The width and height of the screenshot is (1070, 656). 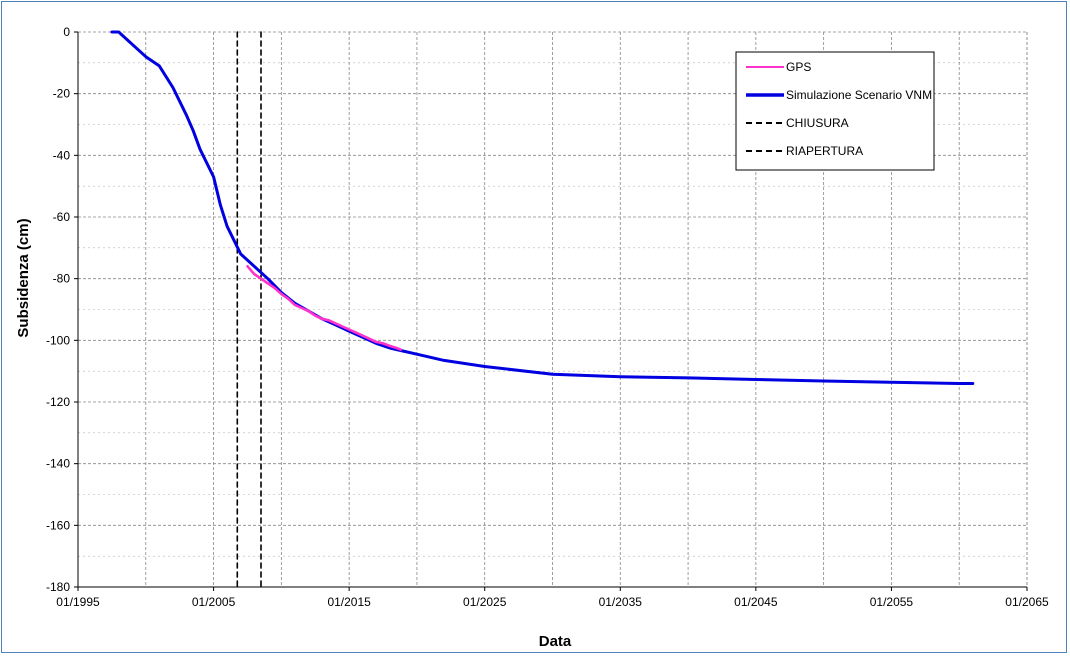 I want to click on y-tick-label: -80, so click(x=62, y=279).